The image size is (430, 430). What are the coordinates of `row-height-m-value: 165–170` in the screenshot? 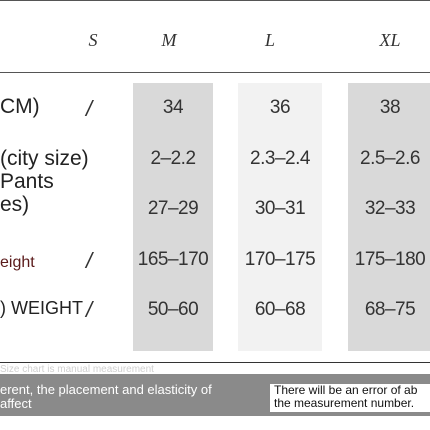 It's located at (173, 259).